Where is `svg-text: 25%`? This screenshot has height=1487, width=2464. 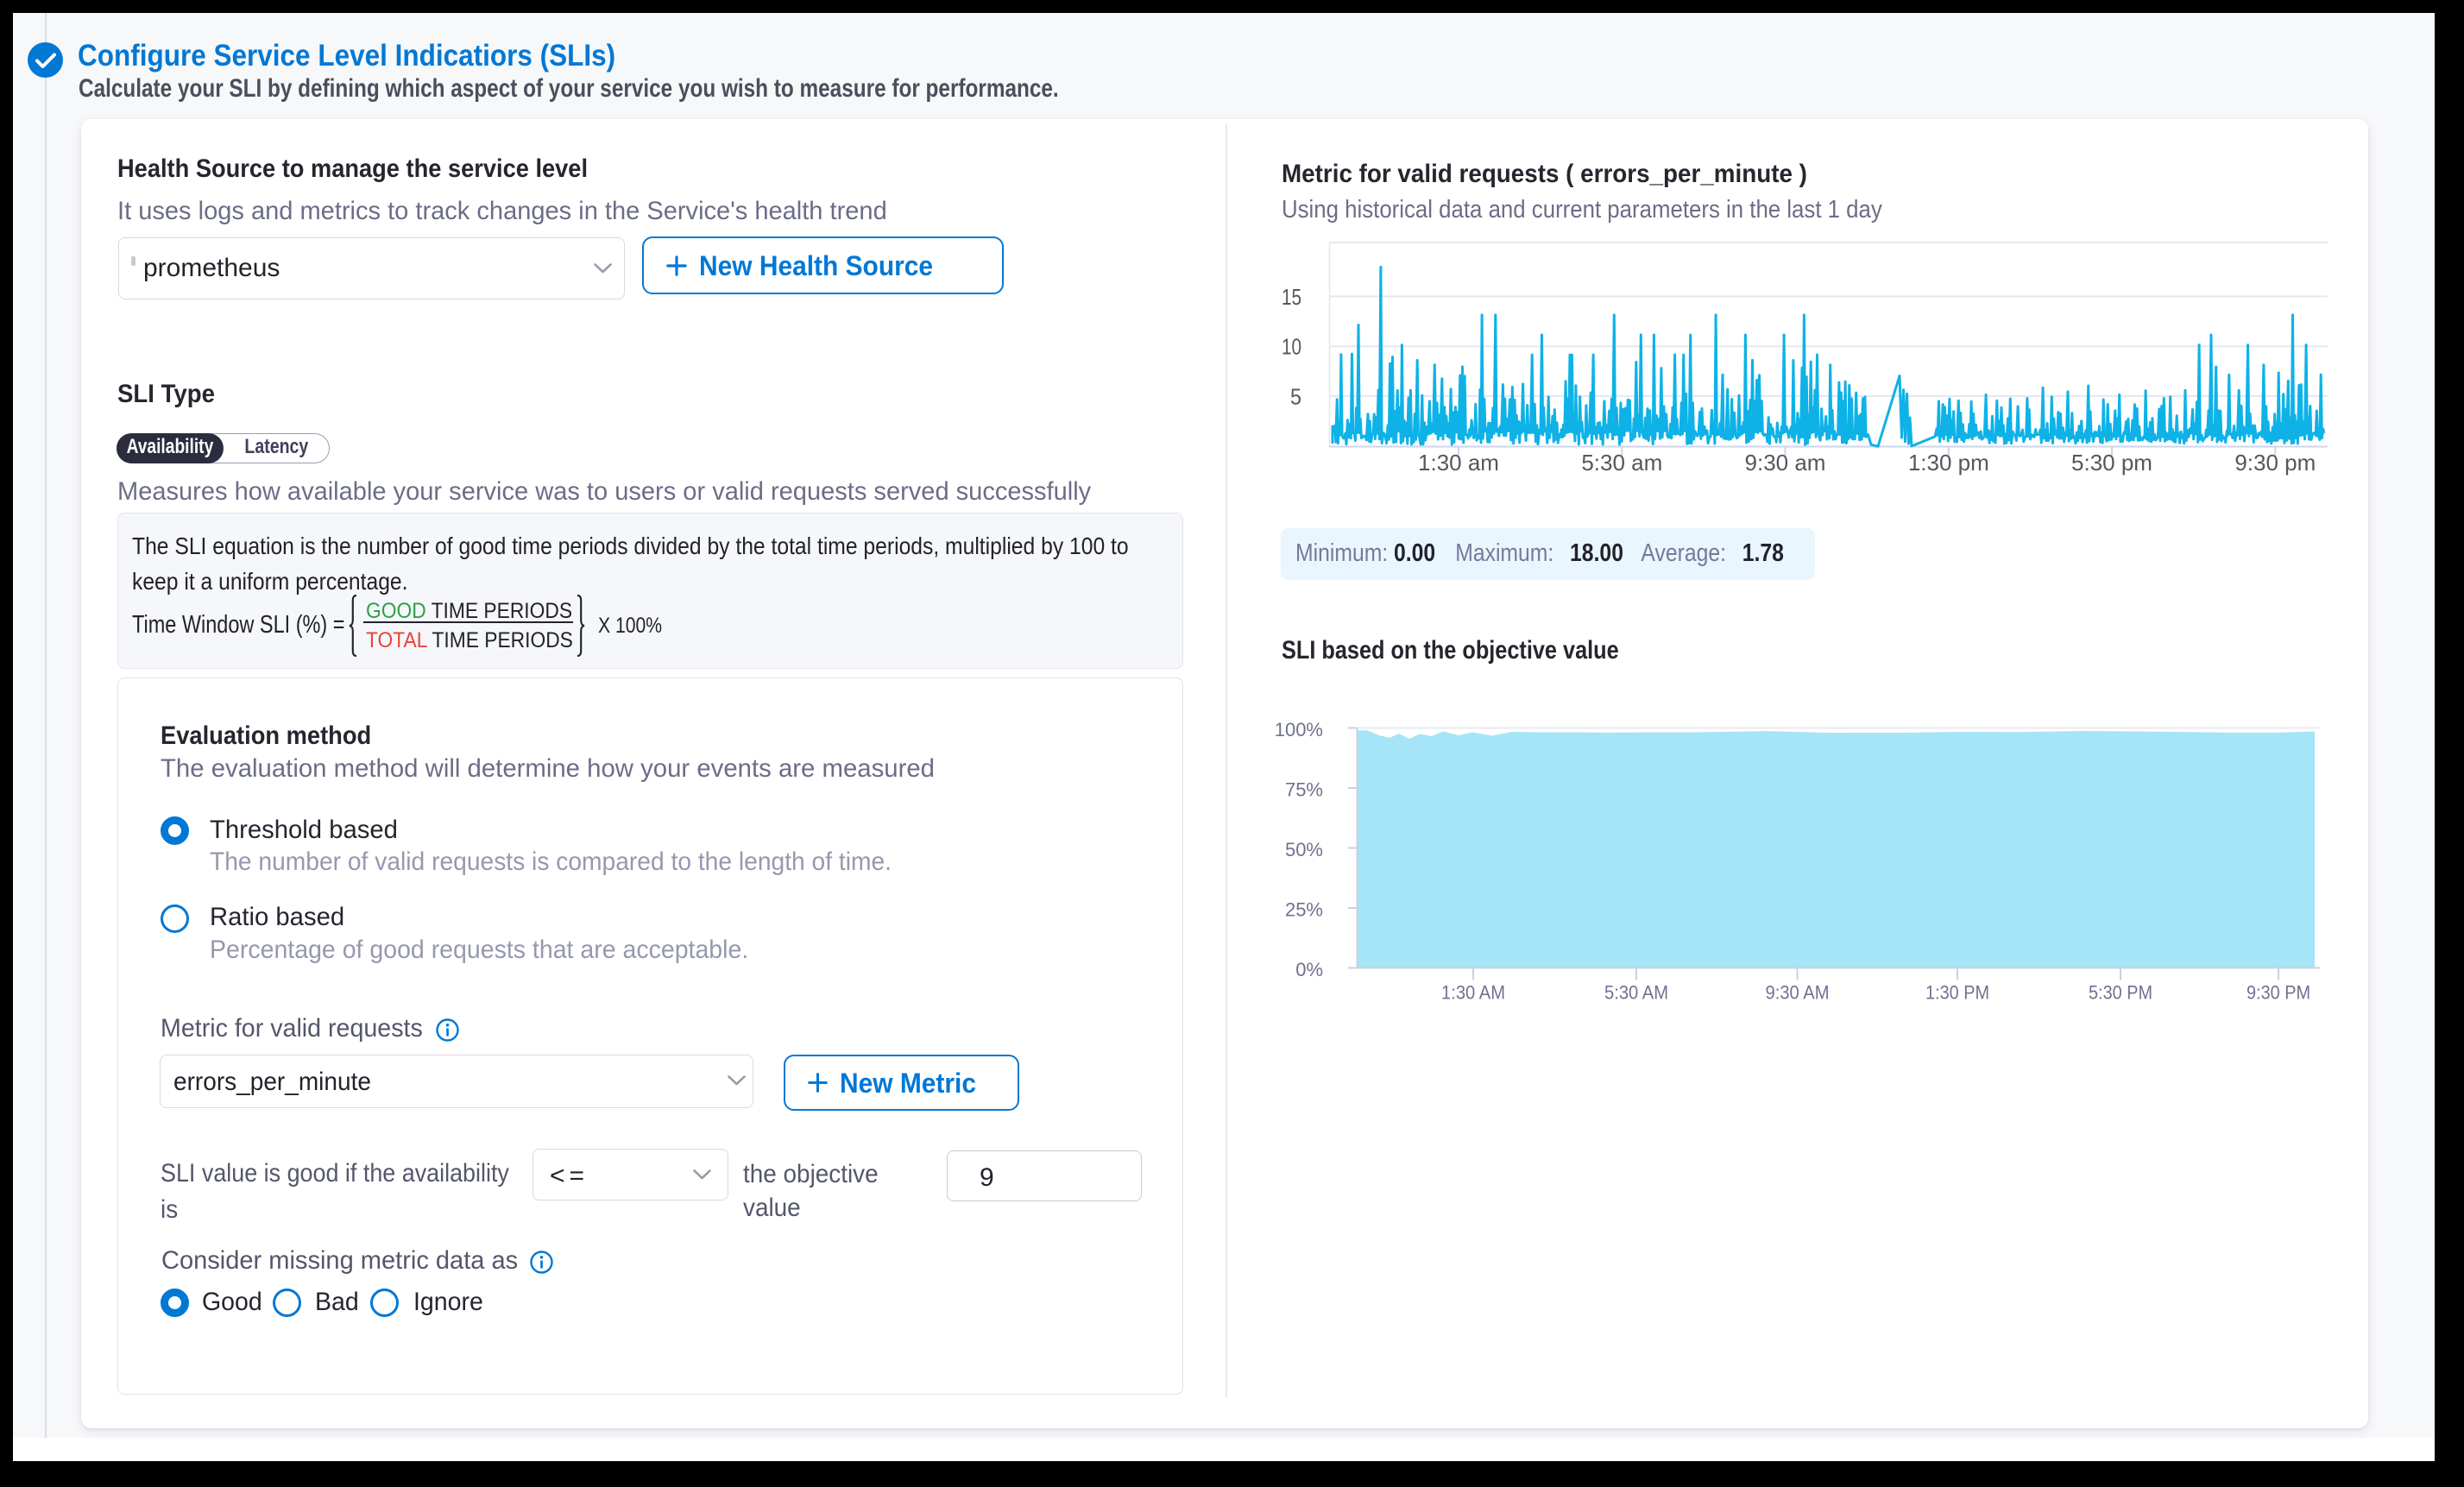
svg-text: 25% is located at coordinates (1304, 910).